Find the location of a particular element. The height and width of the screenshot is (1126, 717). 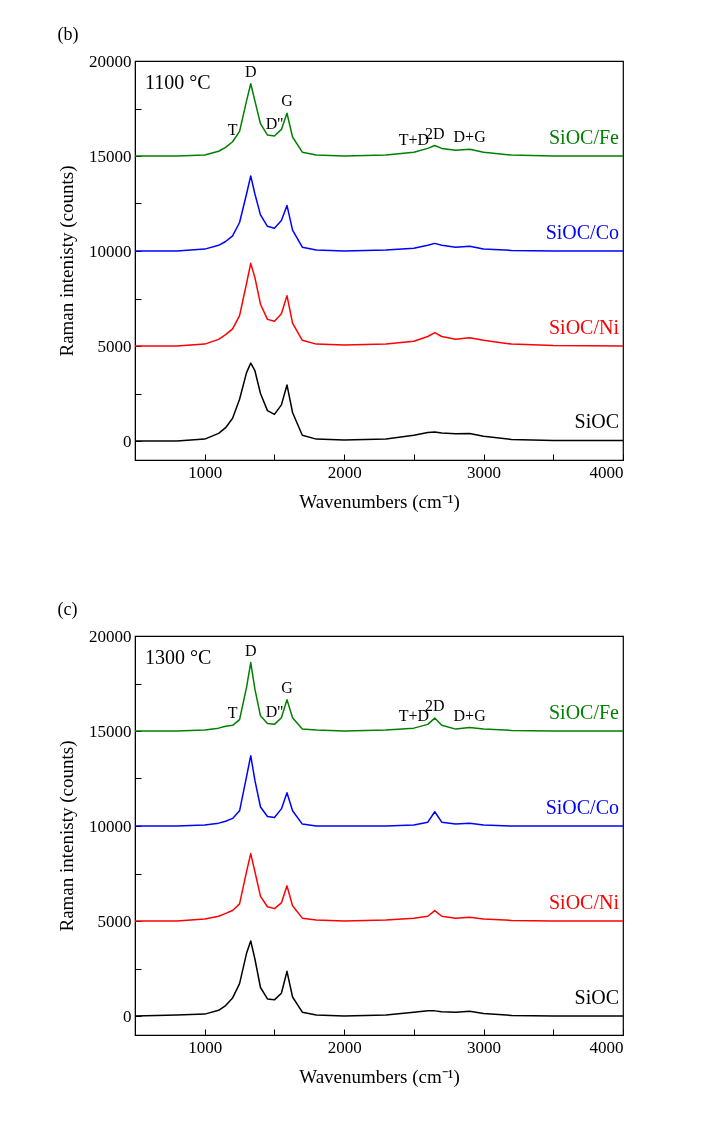

chart-title: (c) is located at coordinates (67, 609).